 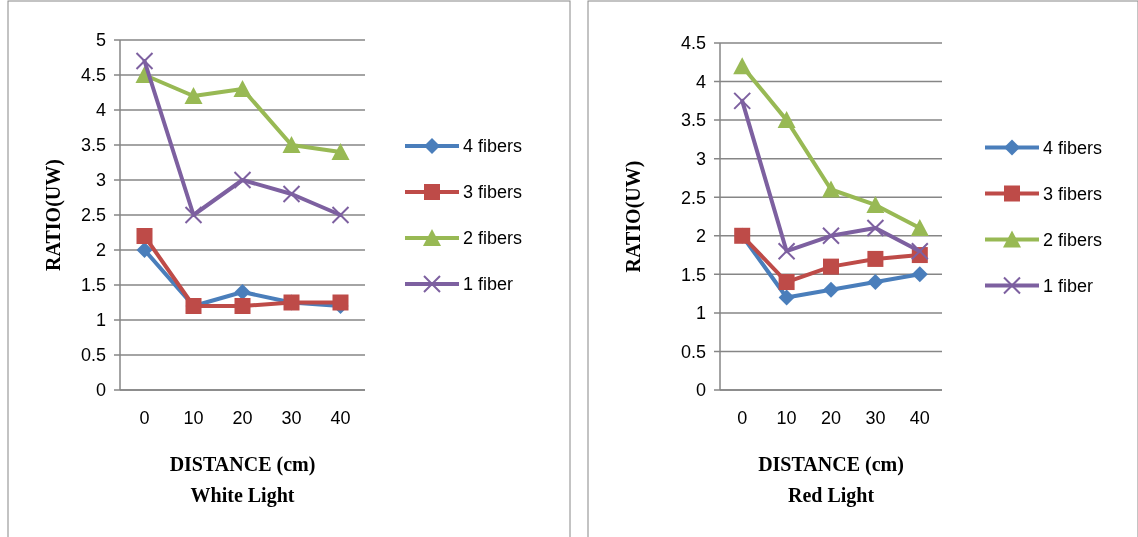 I want to click on y-tick-label: 5, so click(x=100, y=40).